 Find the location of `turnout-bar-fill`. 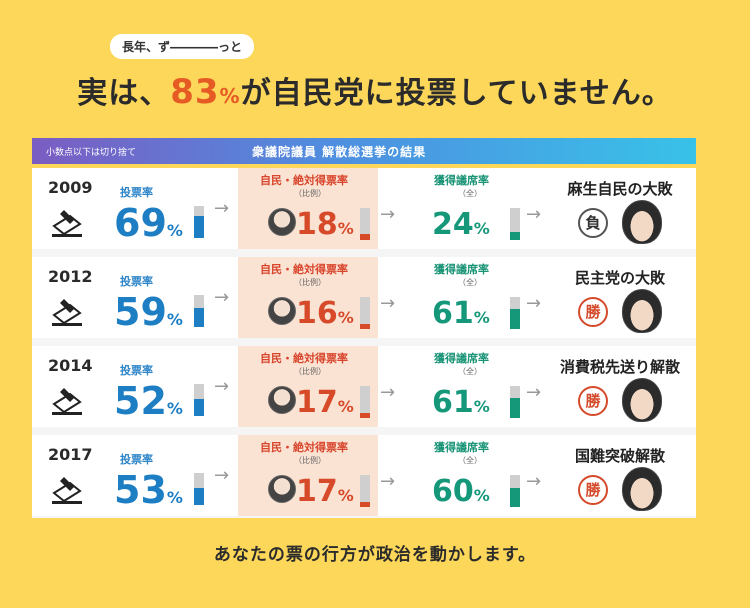

turnout-bar-fill is located at coordinates (199, 496).